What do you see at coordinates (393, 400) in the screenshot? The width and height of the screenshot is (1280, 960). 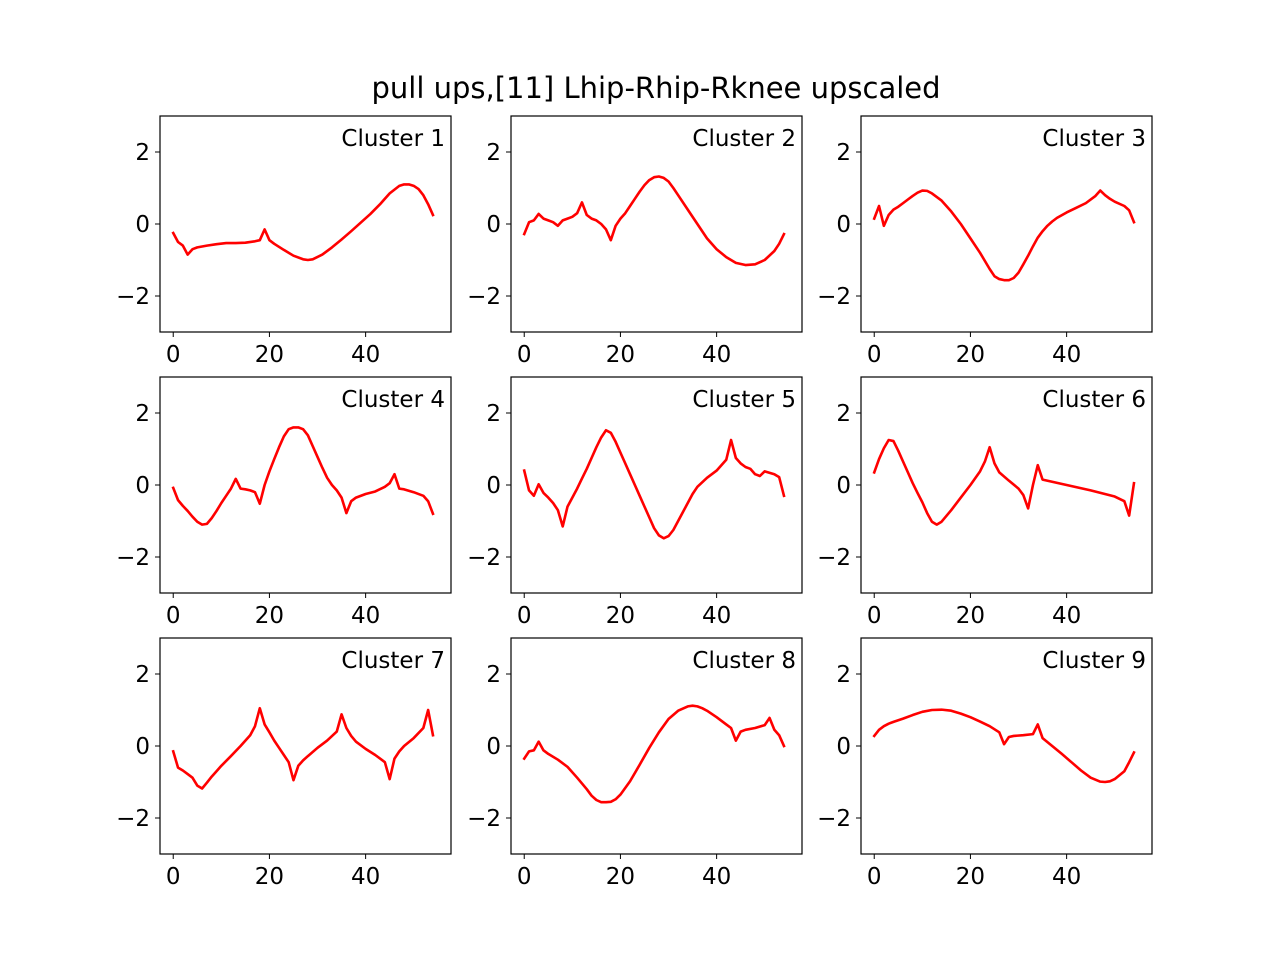 I see `cluster-label: Cluster 4` at bounding box center [393, 400].